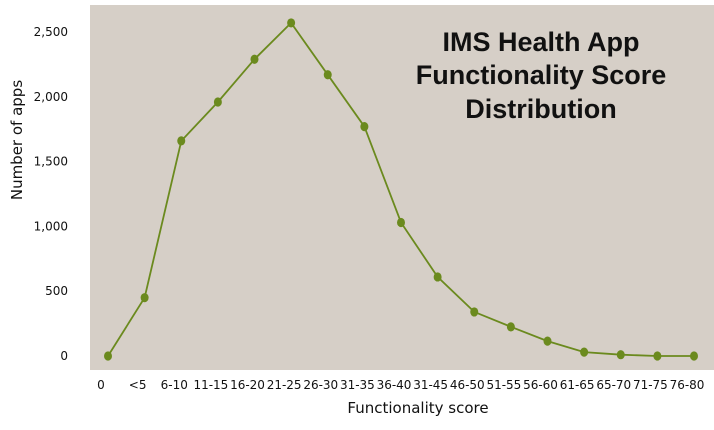 This screenshot has height=430, width=714. Describe the element at coordinates (210, 385) in the screenshot. I see `x-tick-label: 11-15` at that location.